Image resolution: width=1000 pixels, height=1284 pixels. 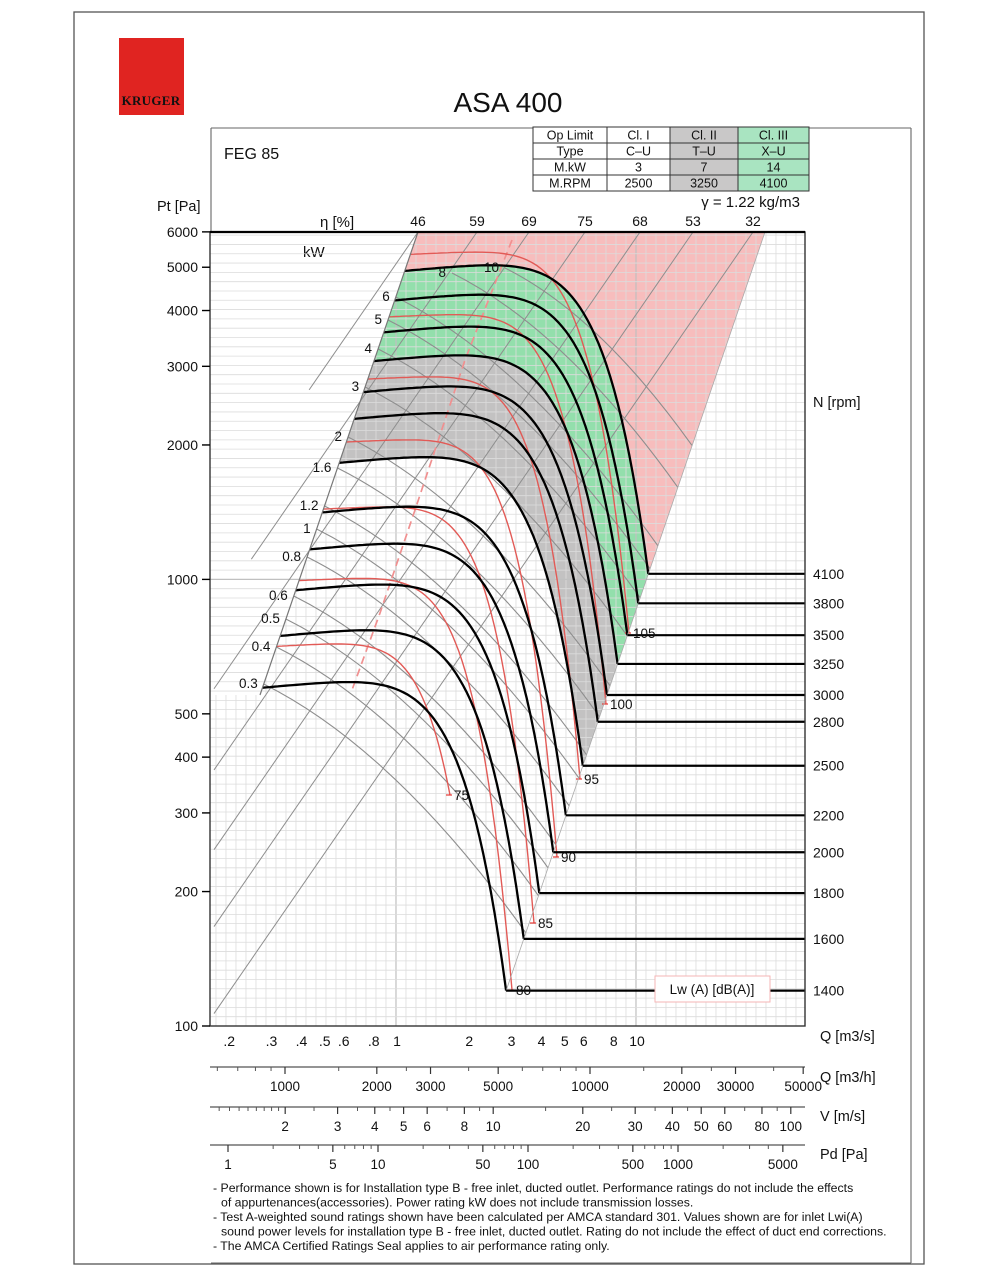 What do you see at coordinates (848, 1078) in the screenshot?
I see `q-m3h-axis-title: Q [m3/h]` at bounding box center [848, 1078].